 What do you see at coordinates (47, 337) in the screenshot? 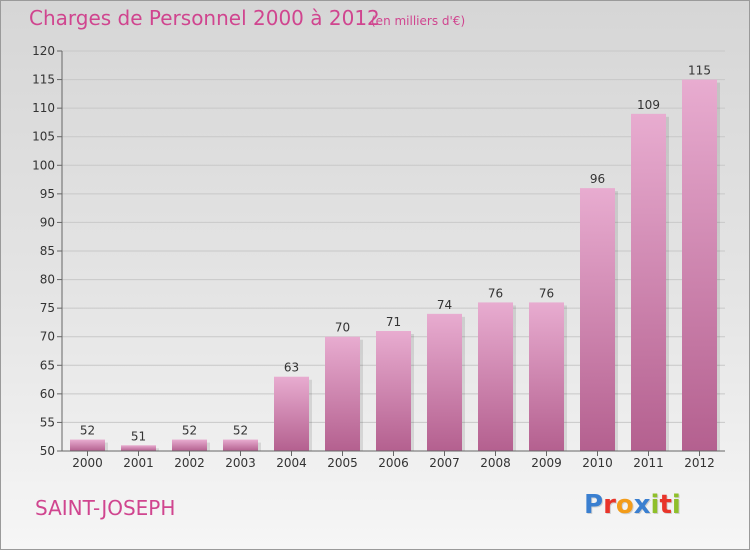
I see `y-tick-label: 70` at bounding box center [47, 337].